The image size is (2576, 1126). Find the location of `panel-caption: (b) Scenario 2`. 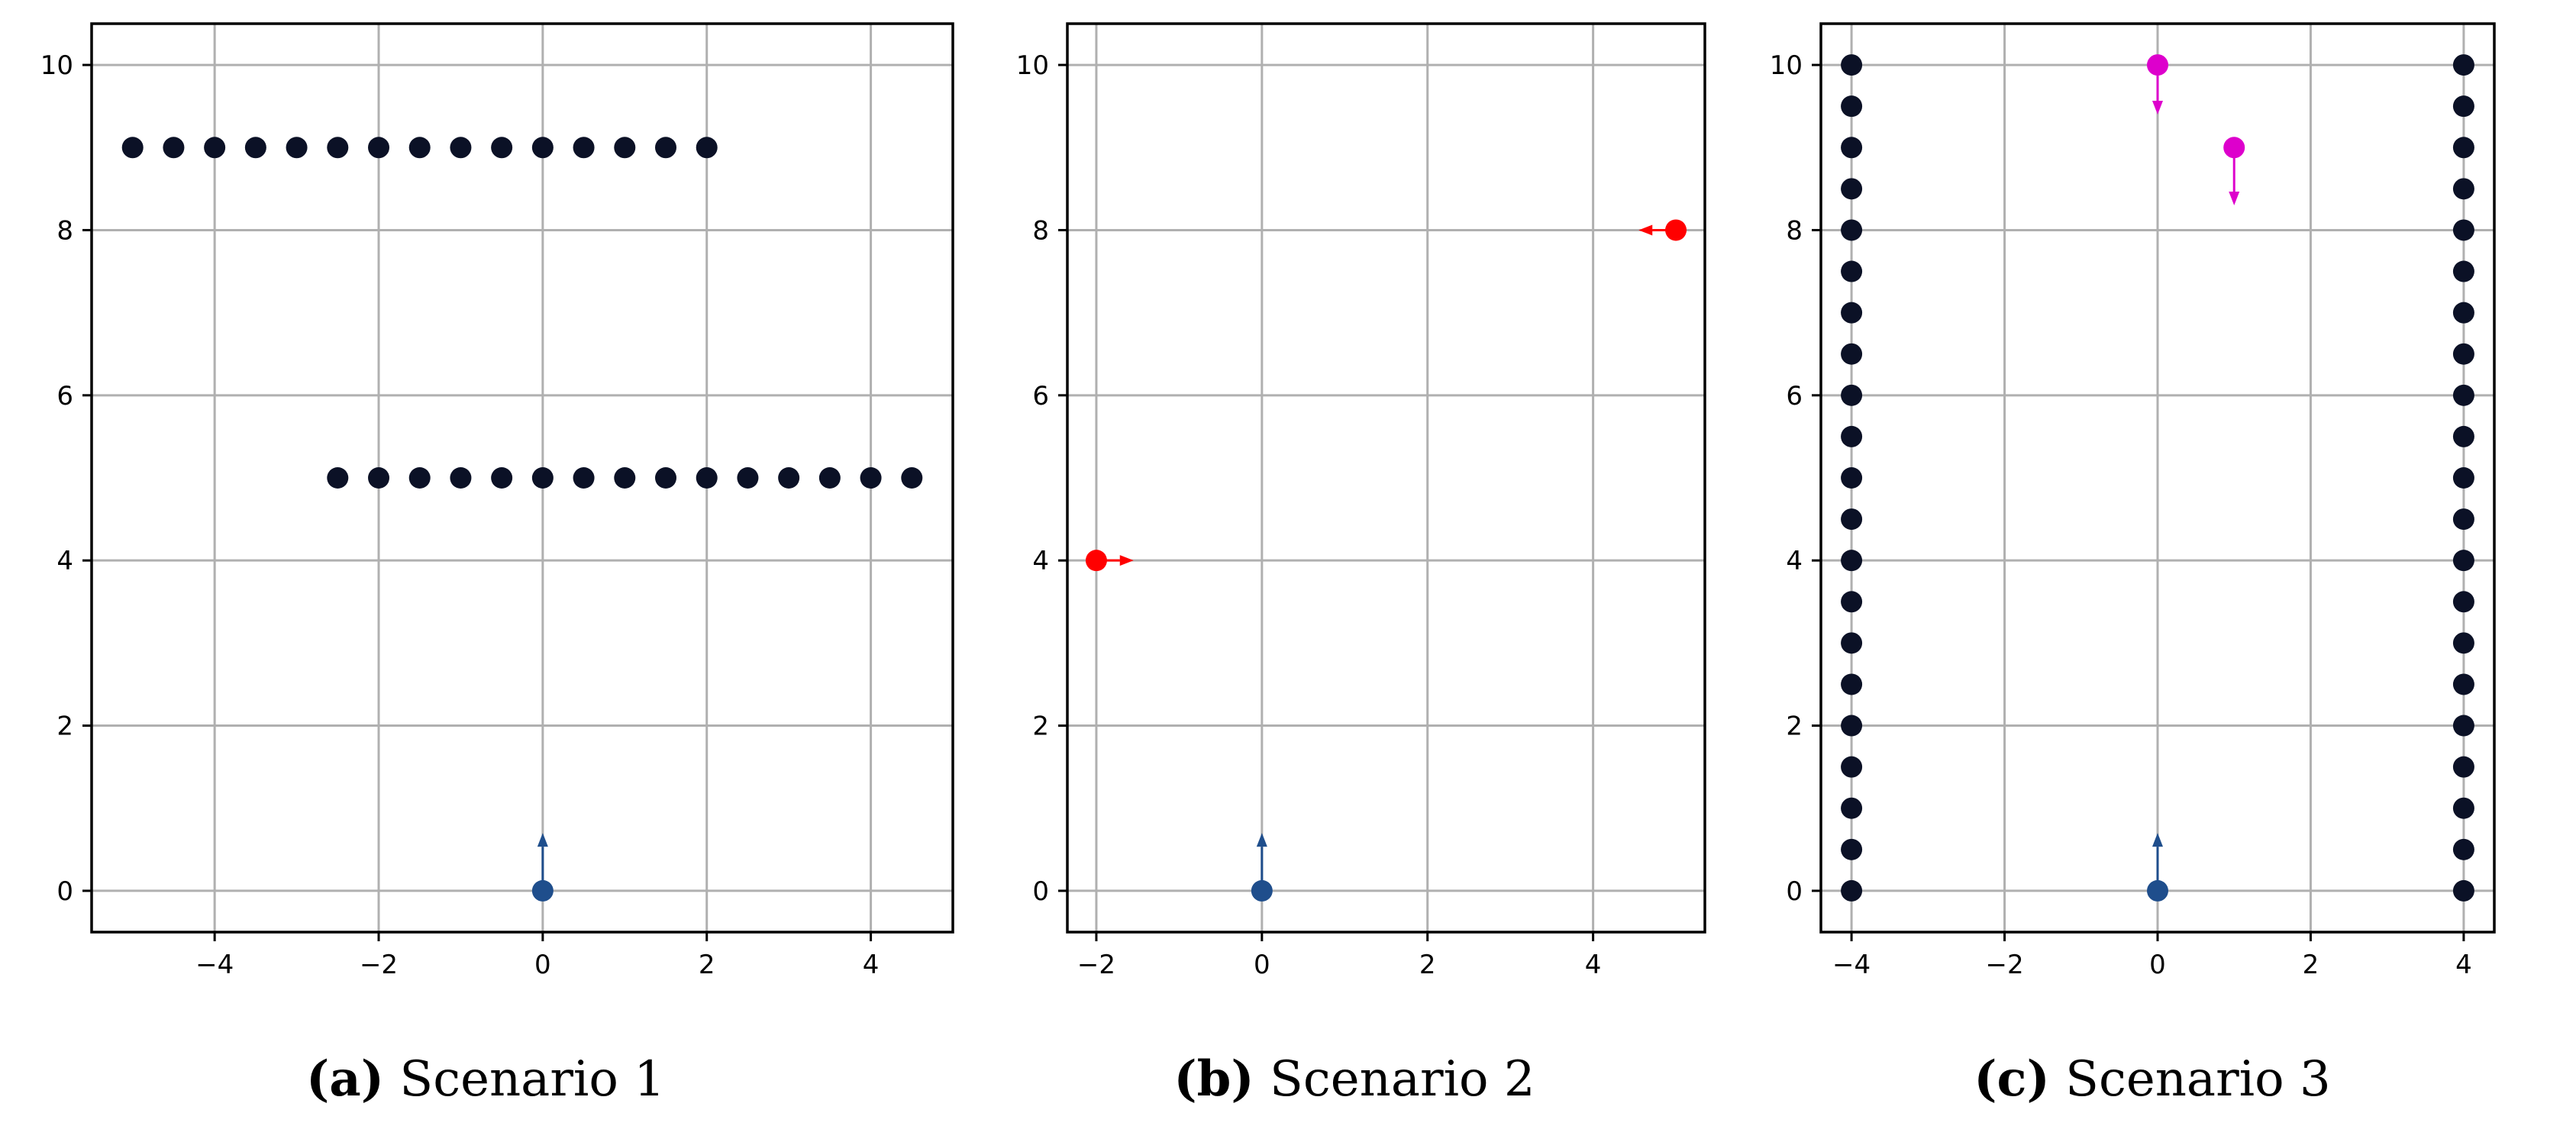

panel-caption: (b) Scenario 2 is located at coordinates (1354, 1079).